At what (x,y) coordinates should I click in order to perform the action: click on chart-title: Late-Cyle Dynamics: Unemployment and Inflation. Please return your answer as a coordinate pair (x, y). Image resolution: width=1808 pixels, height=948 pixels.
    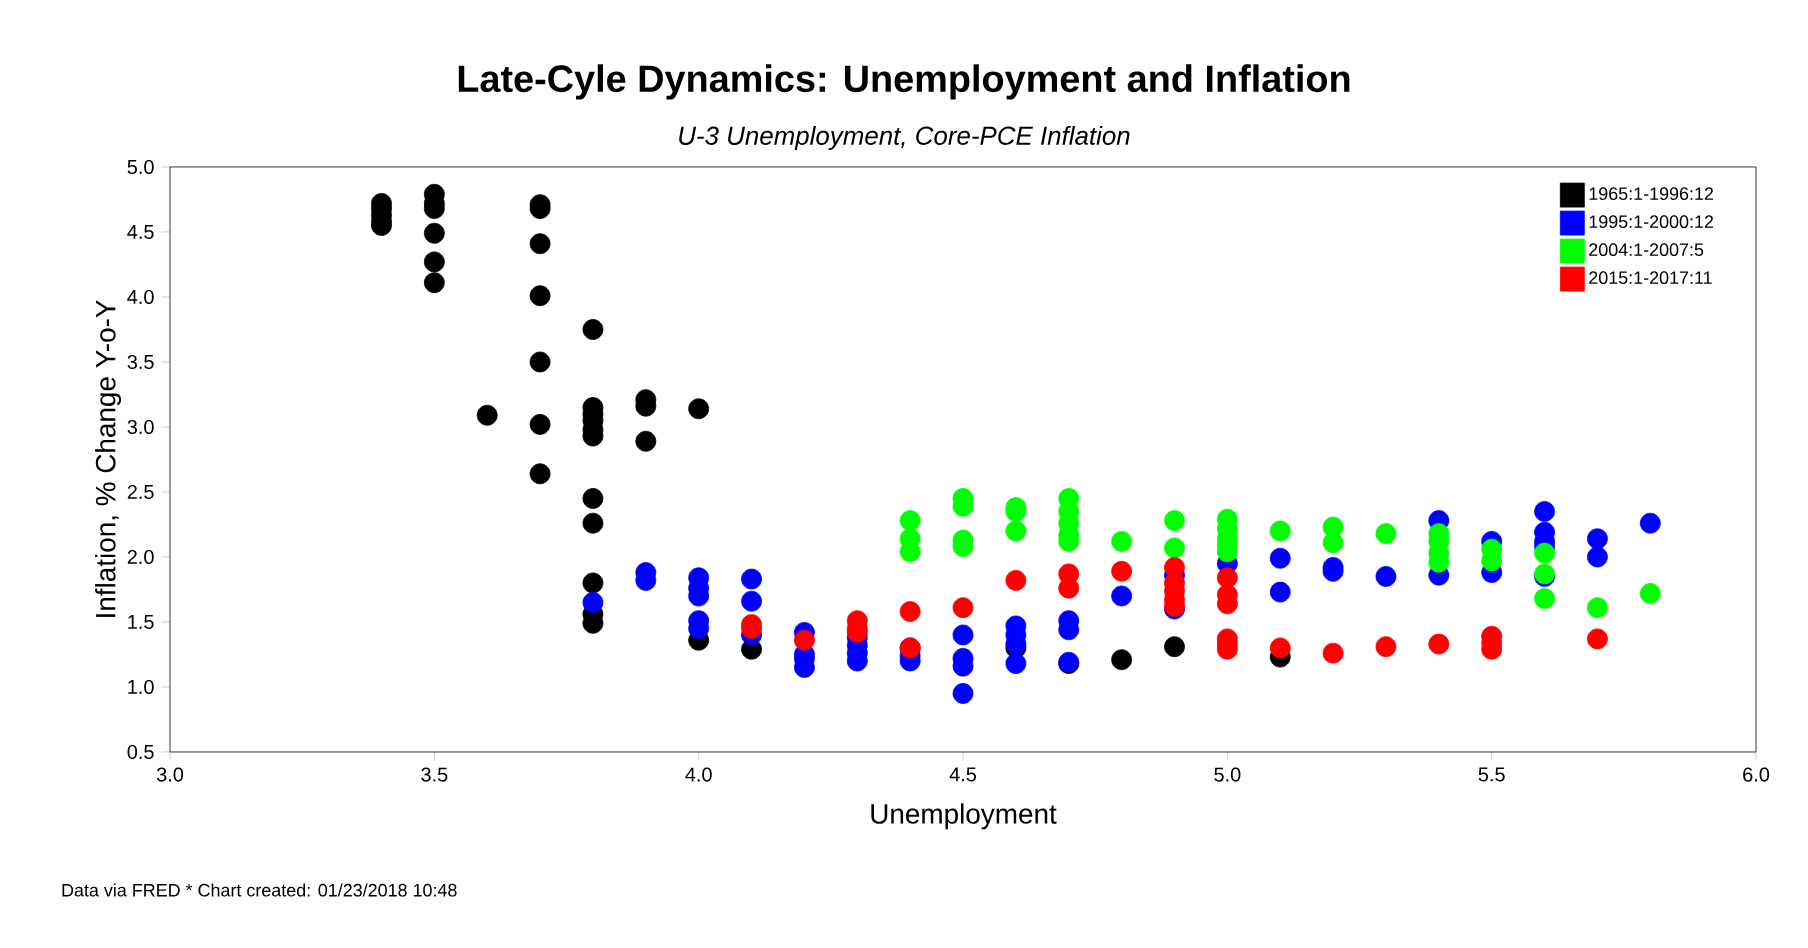
    Looking at the image, I should click on (904, 82).